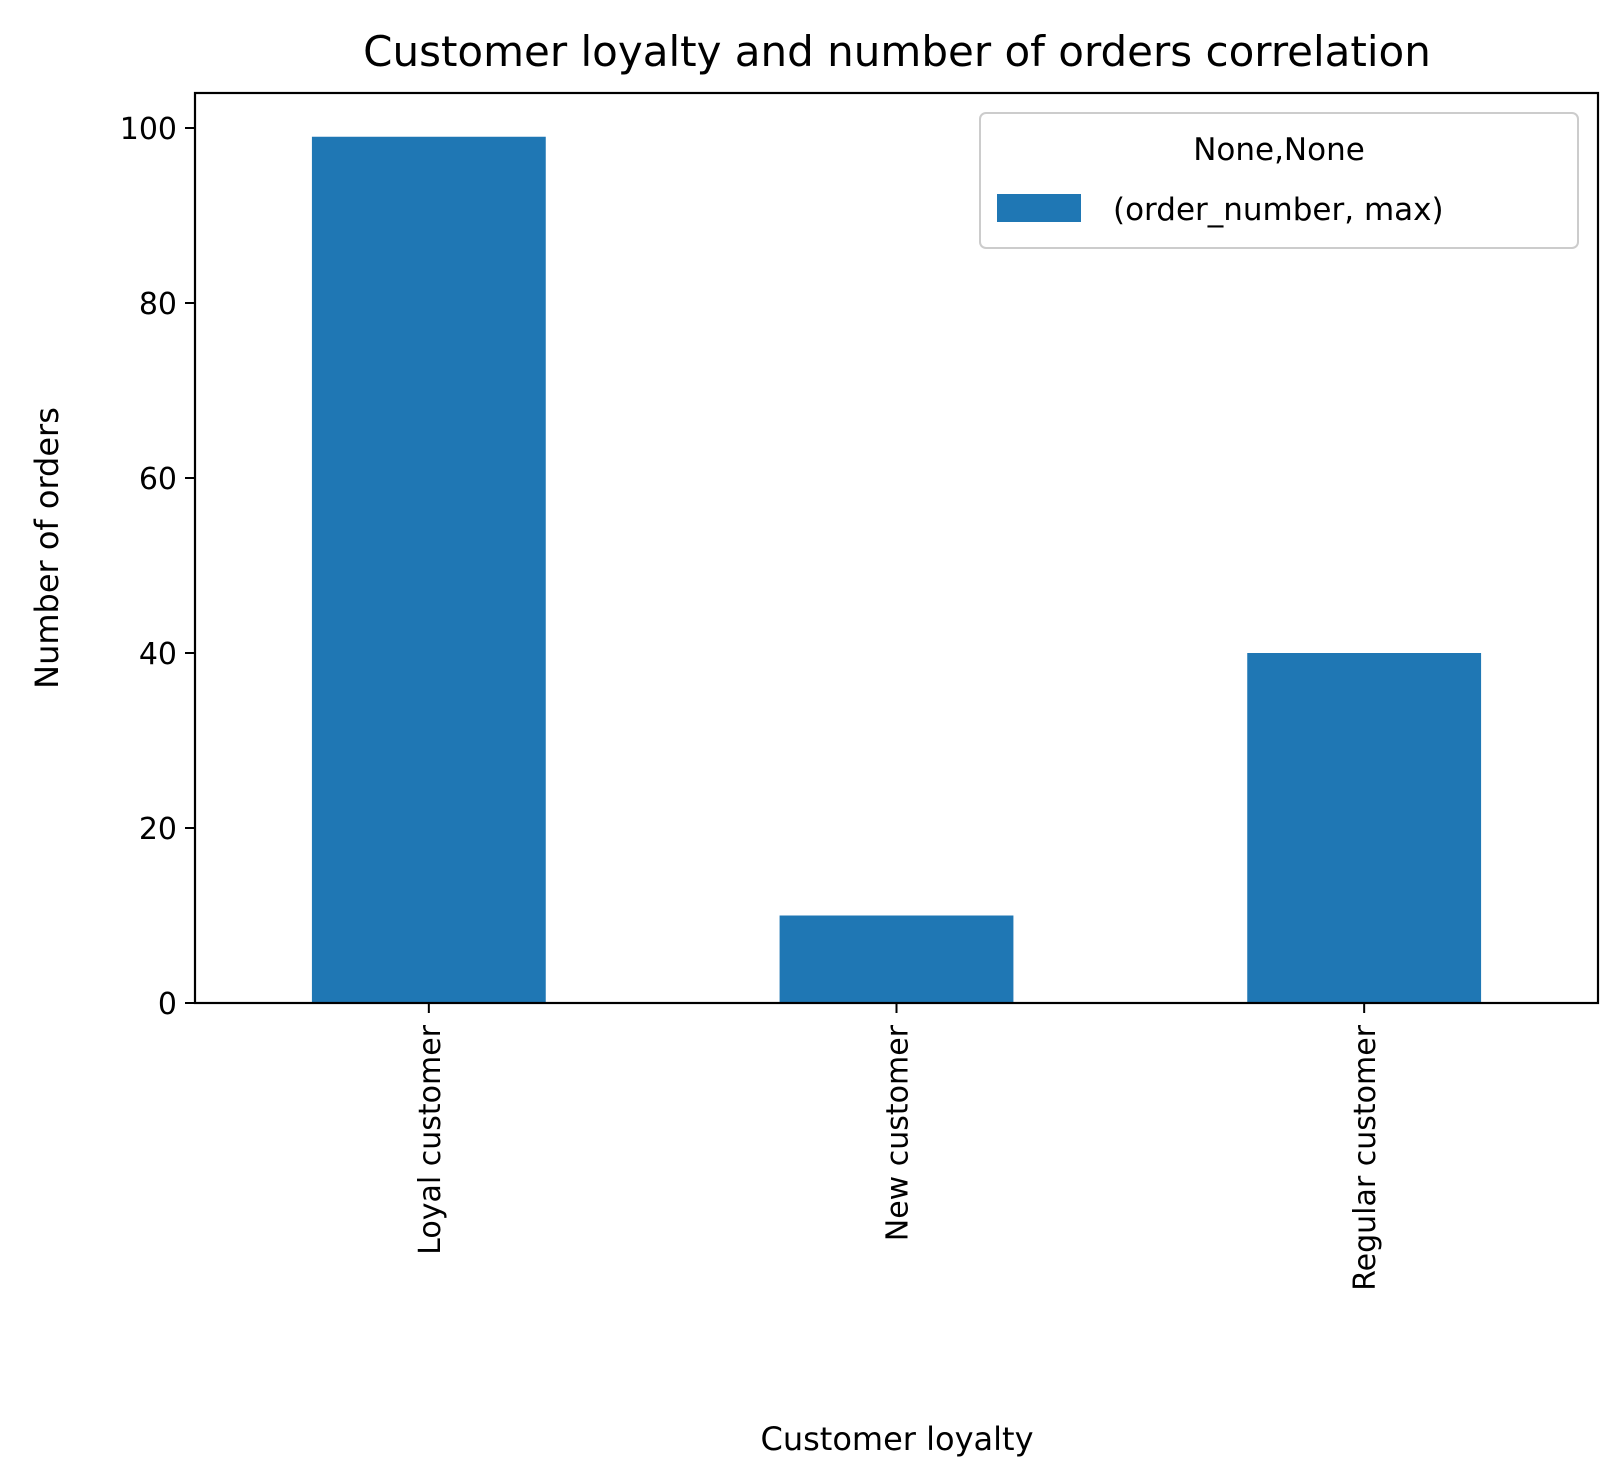 The image size is (1620, 1483). I want to click on y-tick-label: 60, so click(158, 479).